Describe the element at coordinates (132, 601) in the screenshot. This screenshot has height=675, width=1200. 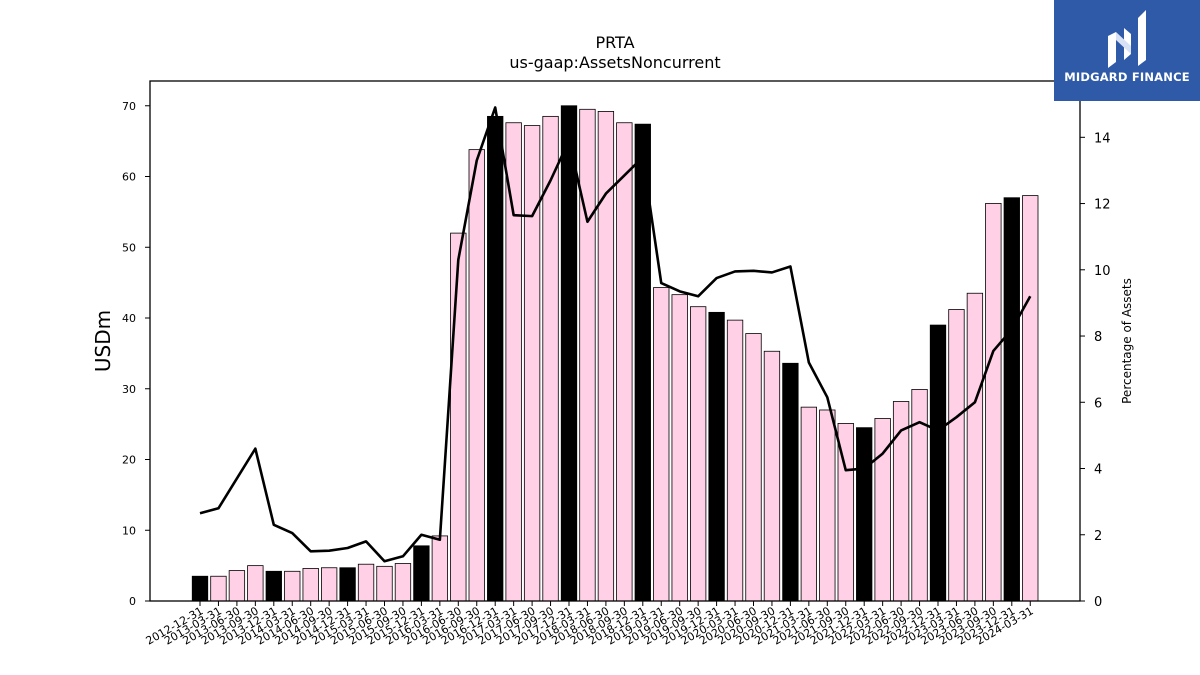
I see `y-tick-label: 0` at that location.